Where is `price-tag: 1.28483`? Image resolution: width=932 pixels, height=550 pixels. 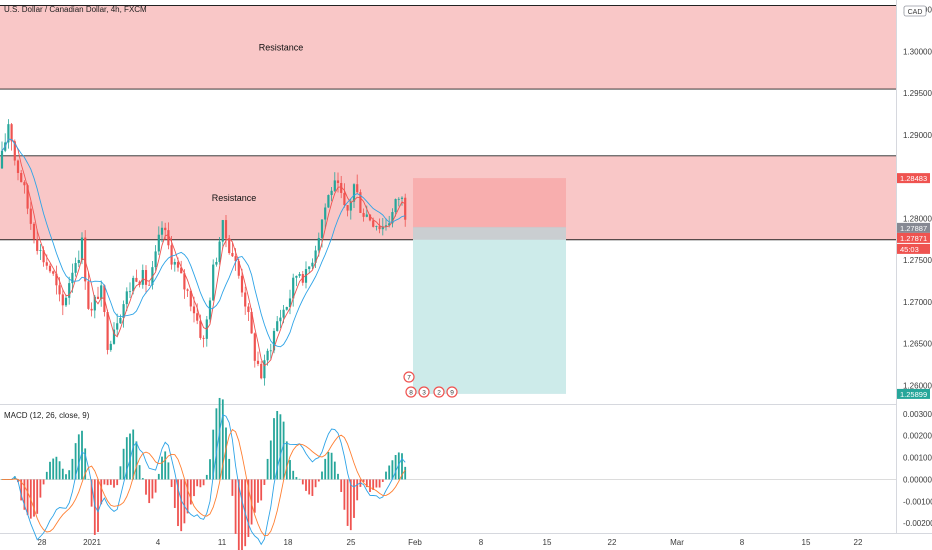
price-tag: 1.28483 is located at coordinates (913, 178).